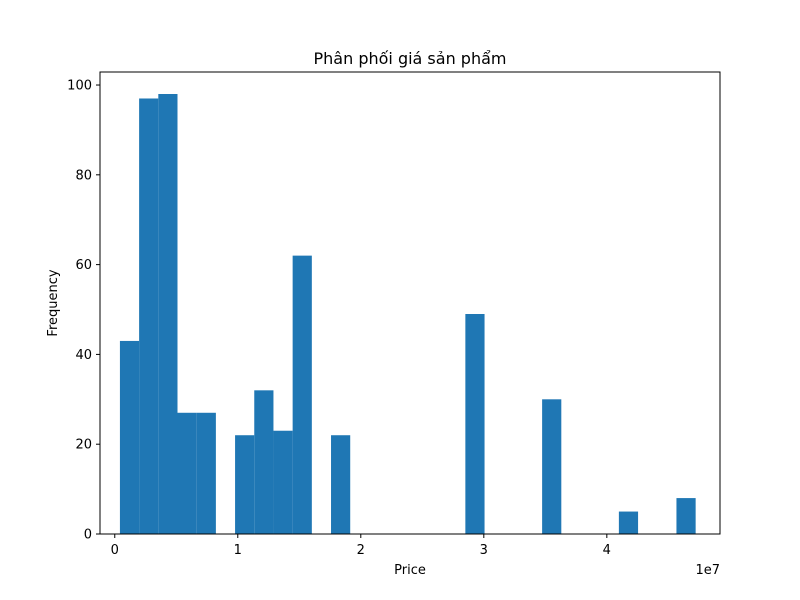 Image resolution: width=800 pixels, height=600 pixels. I want to click on x-tick-label: 0, so click(115, 550).